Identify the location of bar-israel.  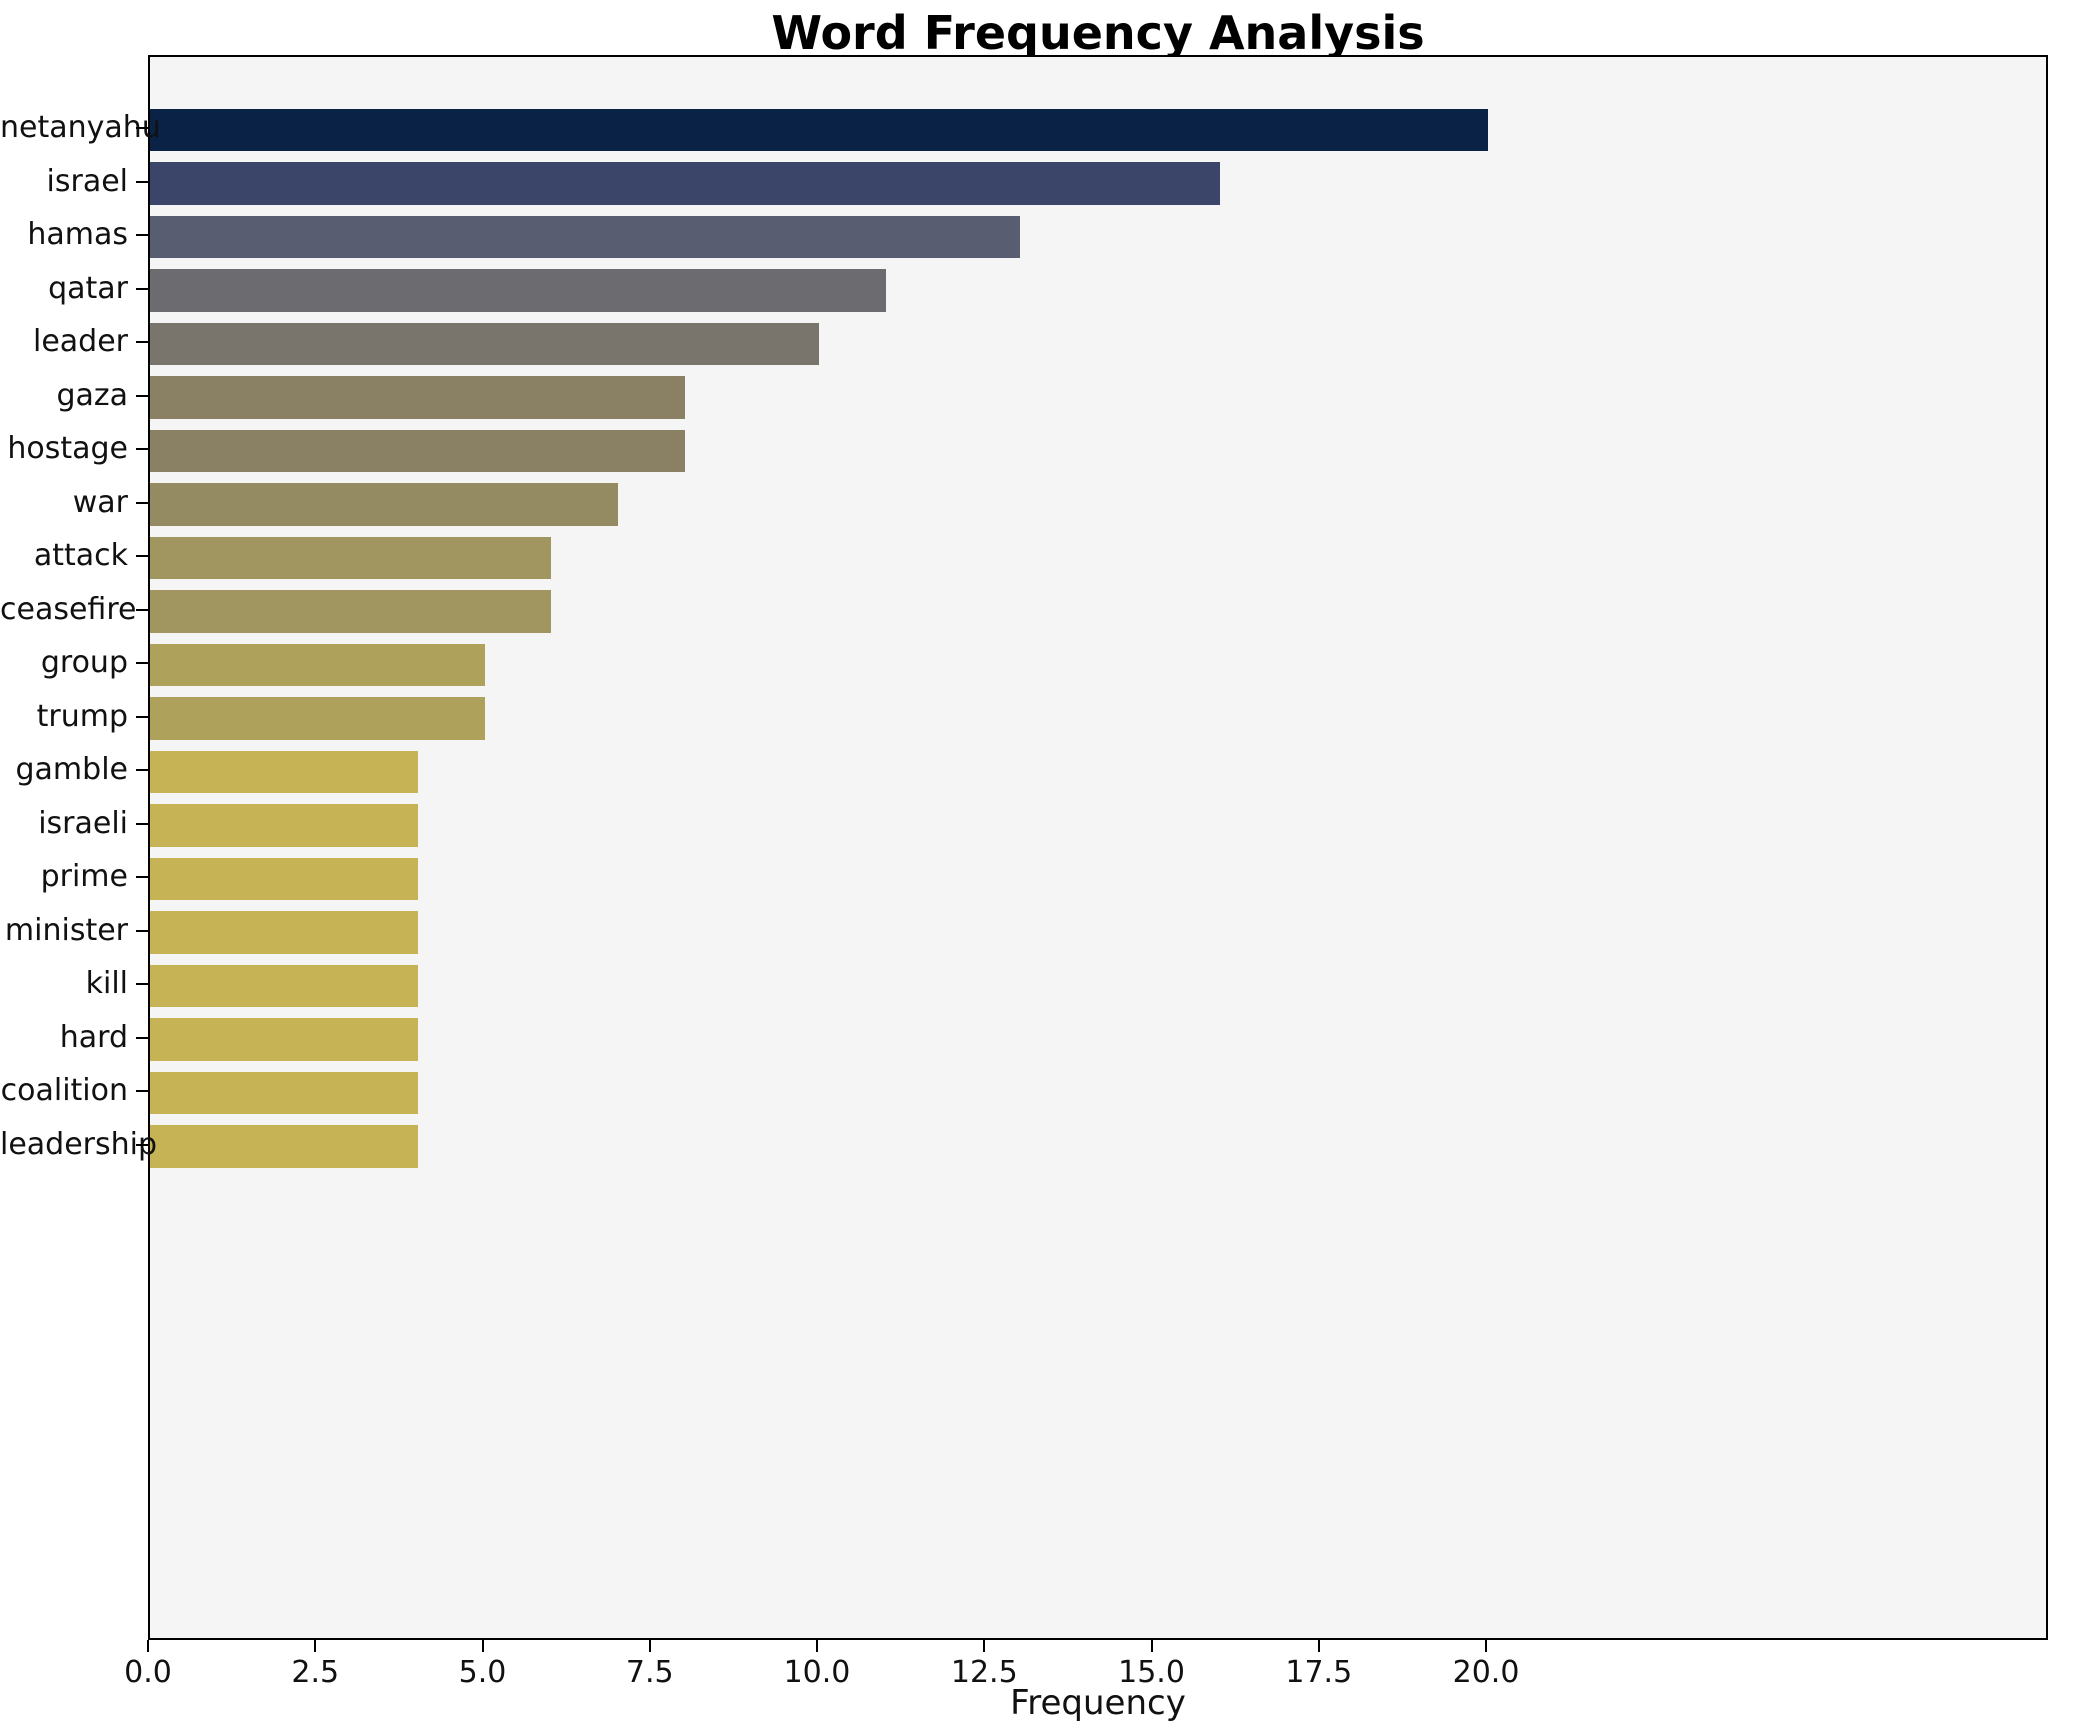
(685, 183).